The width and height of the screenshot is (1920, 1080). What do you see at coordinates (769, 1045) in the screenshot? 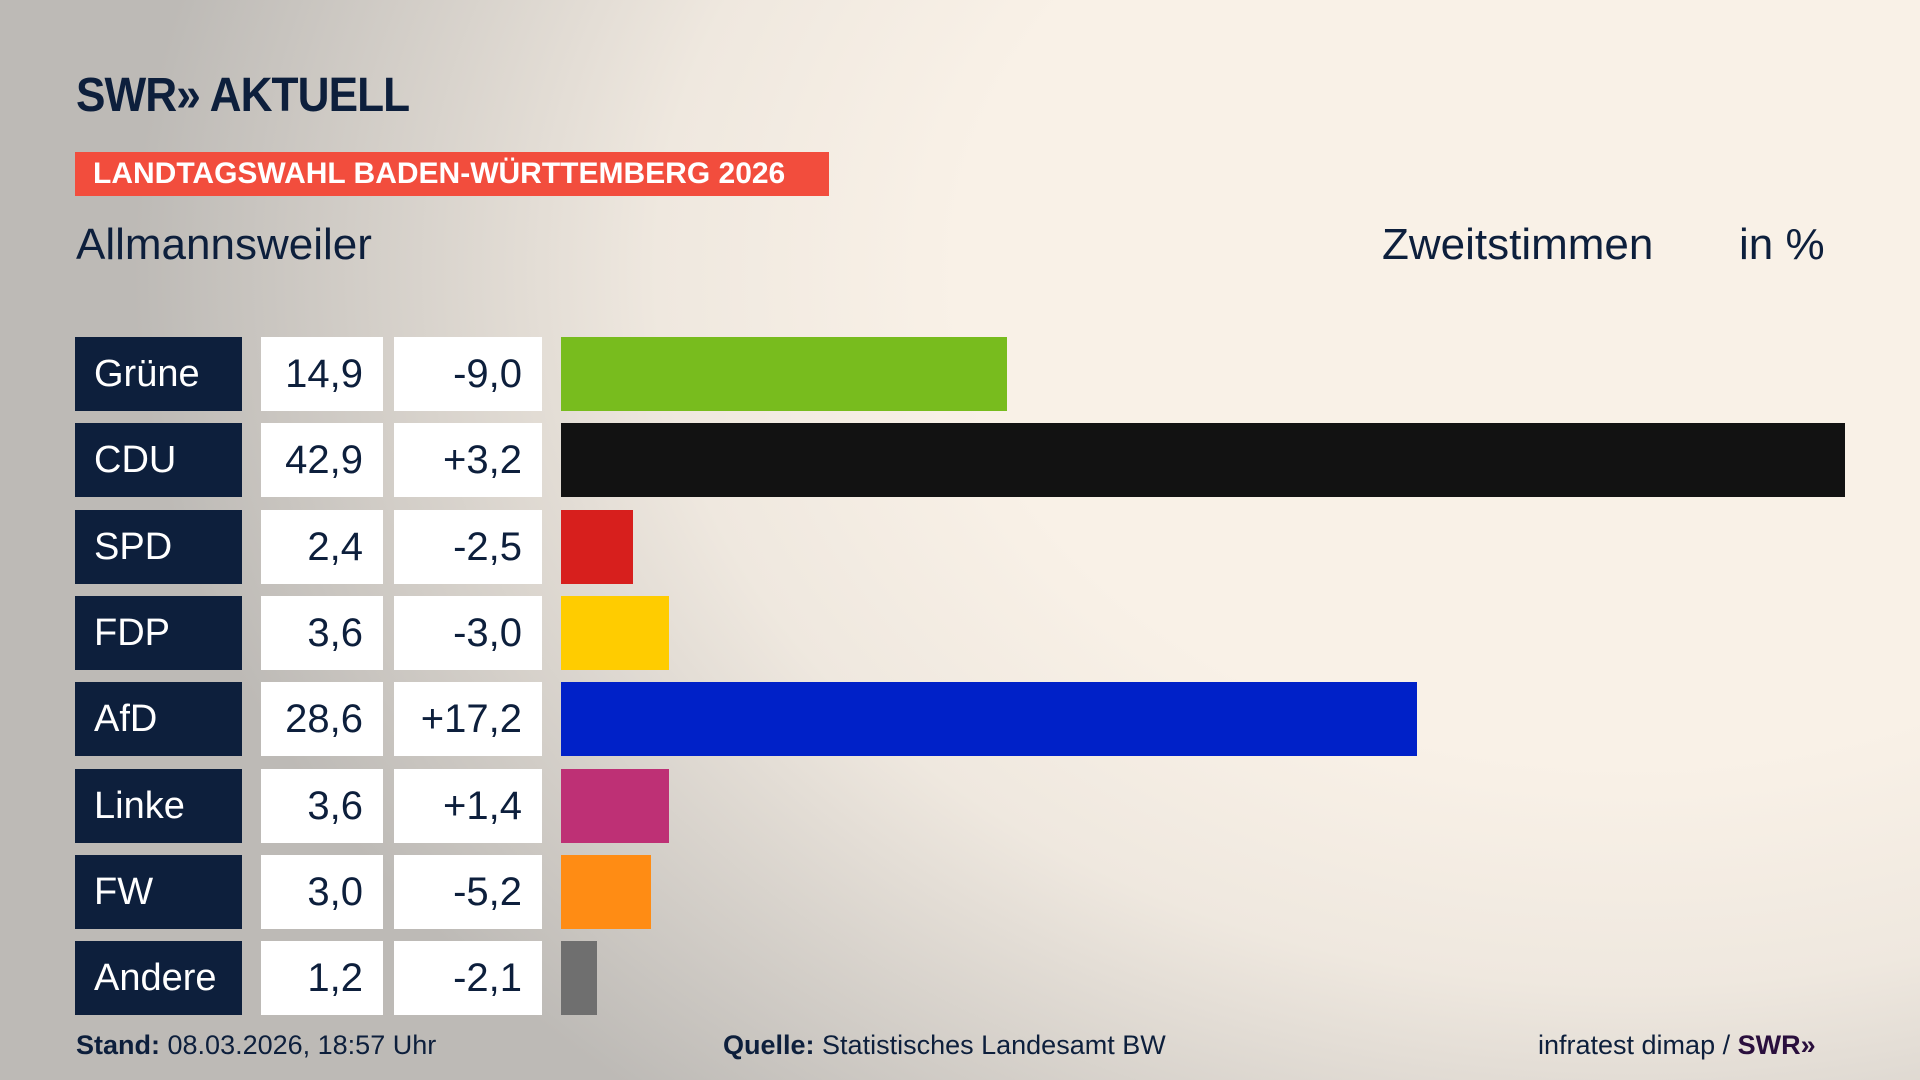
I see `source-label: Quelle:` at bounding box center [769, 1045].